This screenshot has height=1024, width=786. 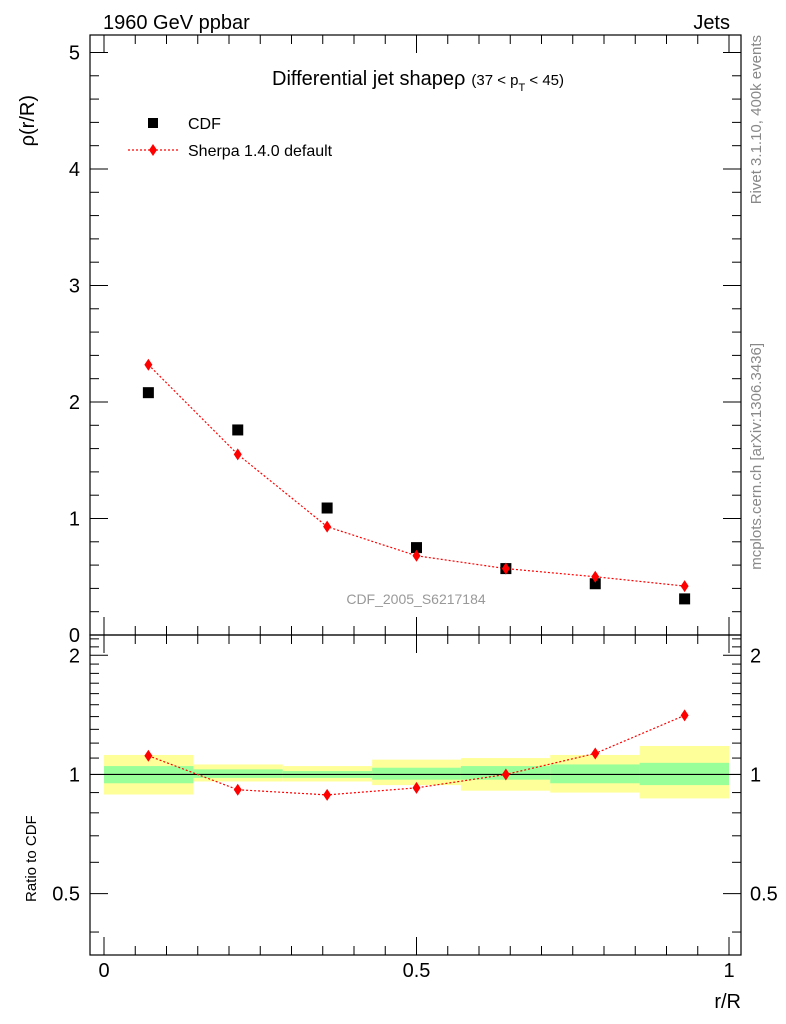 I want to click on ratio-y-tick-label-right: 1, so click(x=755, y=775).